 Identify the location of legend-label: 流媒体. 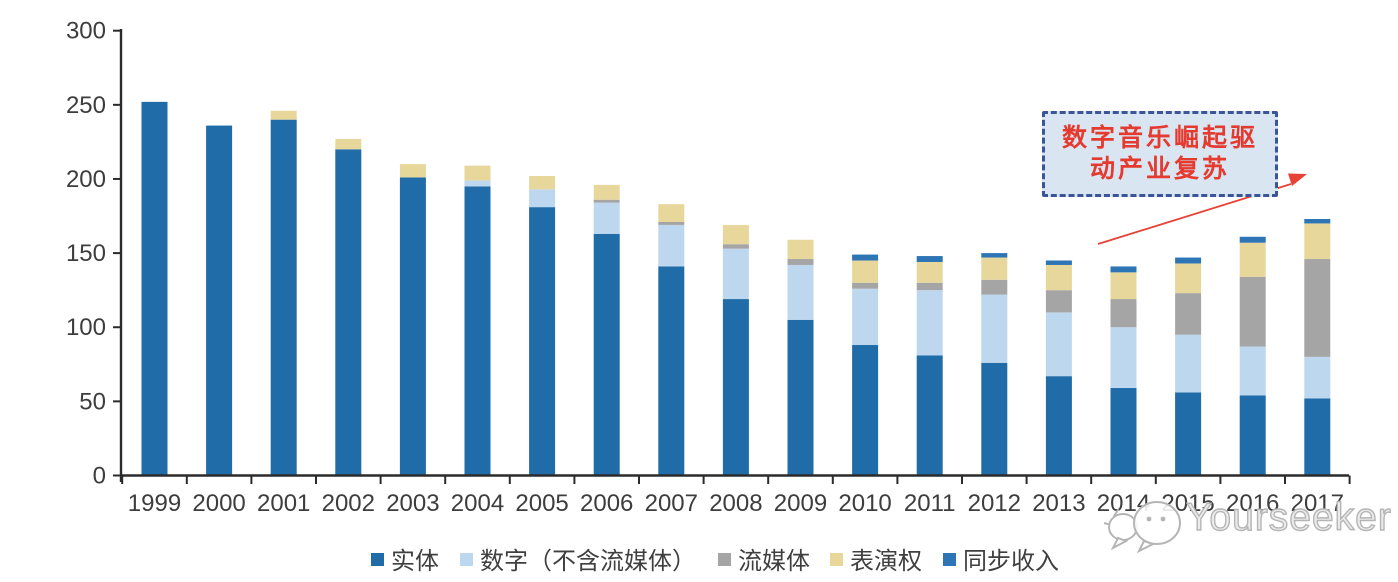
(774, 562).